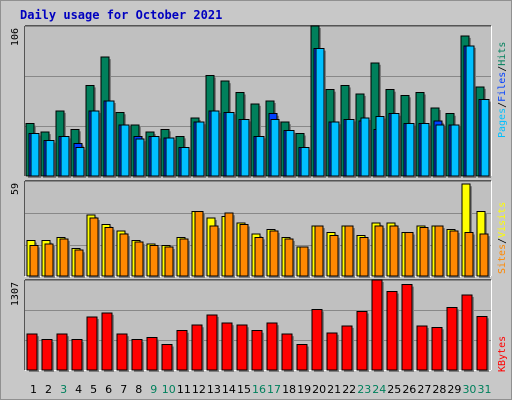  I want to click on day-label: 30, so click(469, 389).